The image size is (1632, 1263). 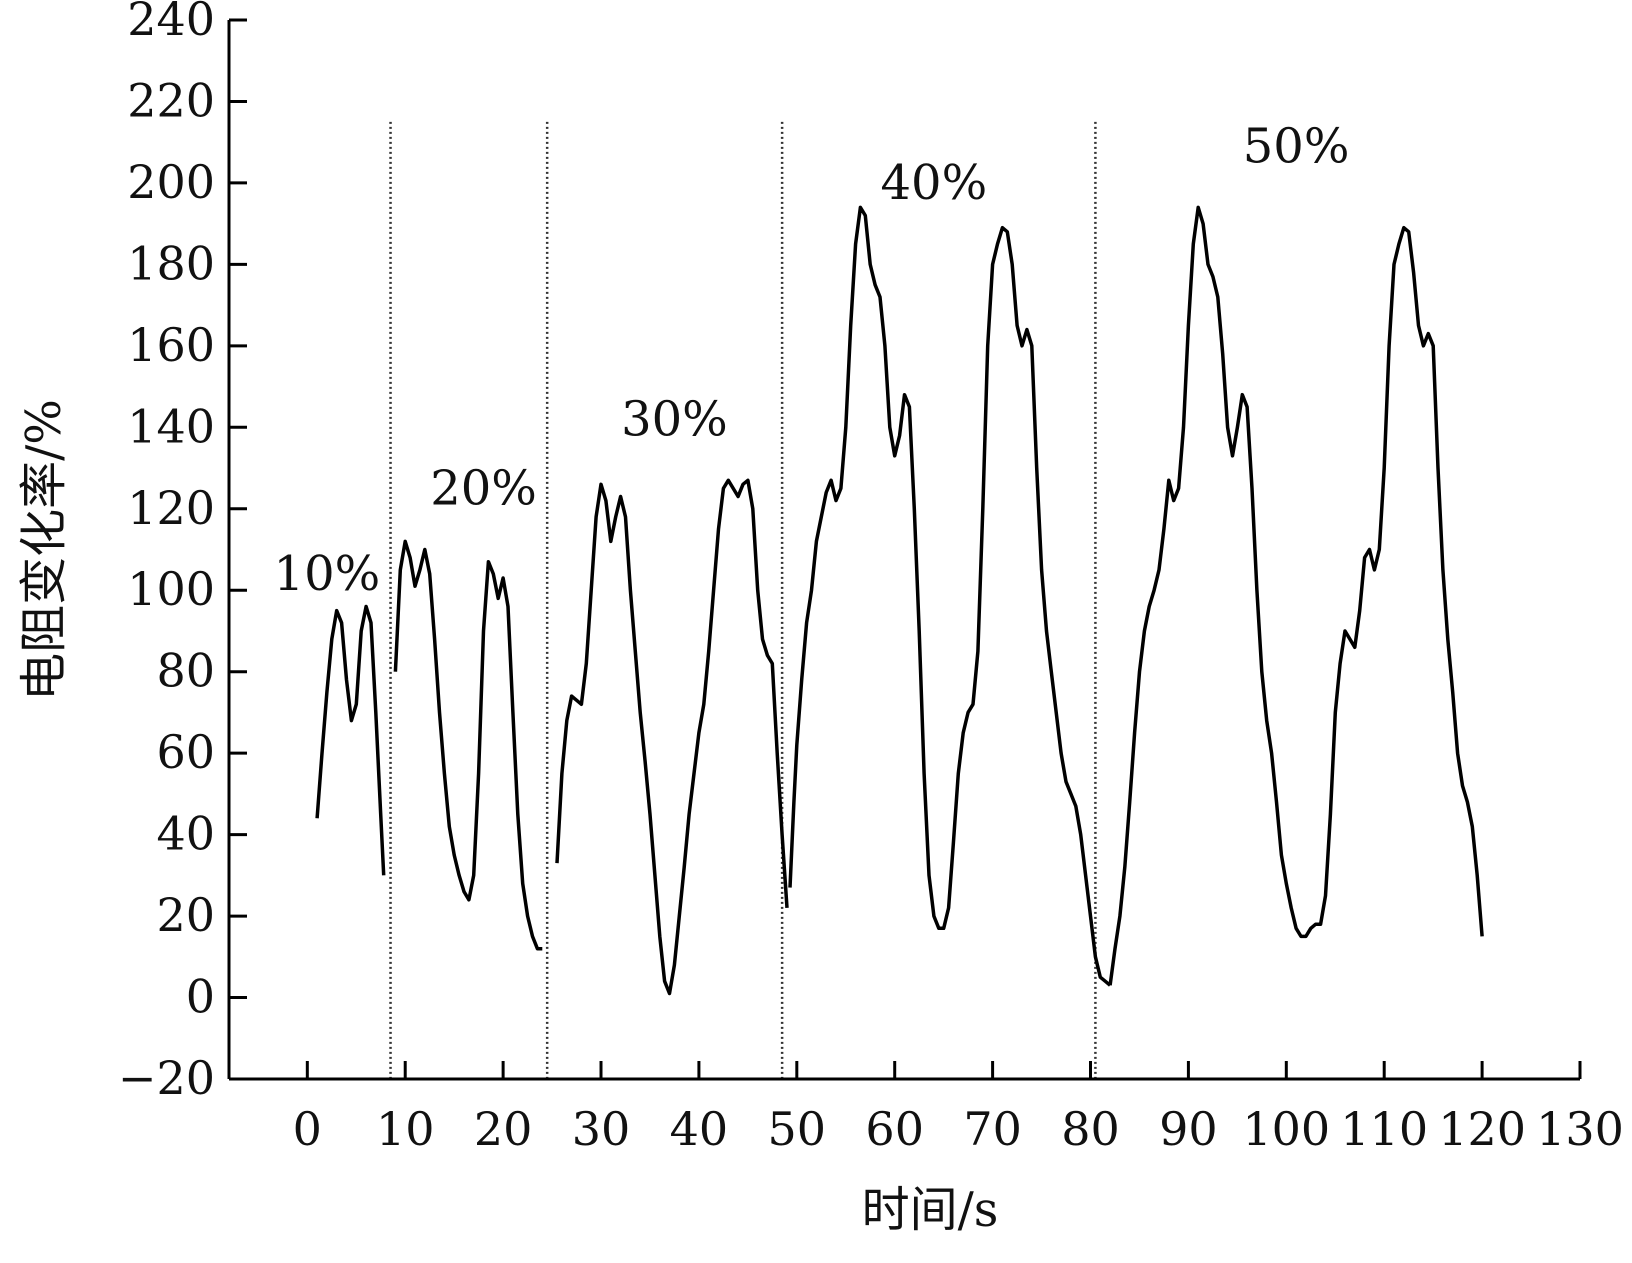 What do you see at coordinates (934, 183) in the screenshot?
I see `annotation-label: 40%` at bounding box center [934, 183].